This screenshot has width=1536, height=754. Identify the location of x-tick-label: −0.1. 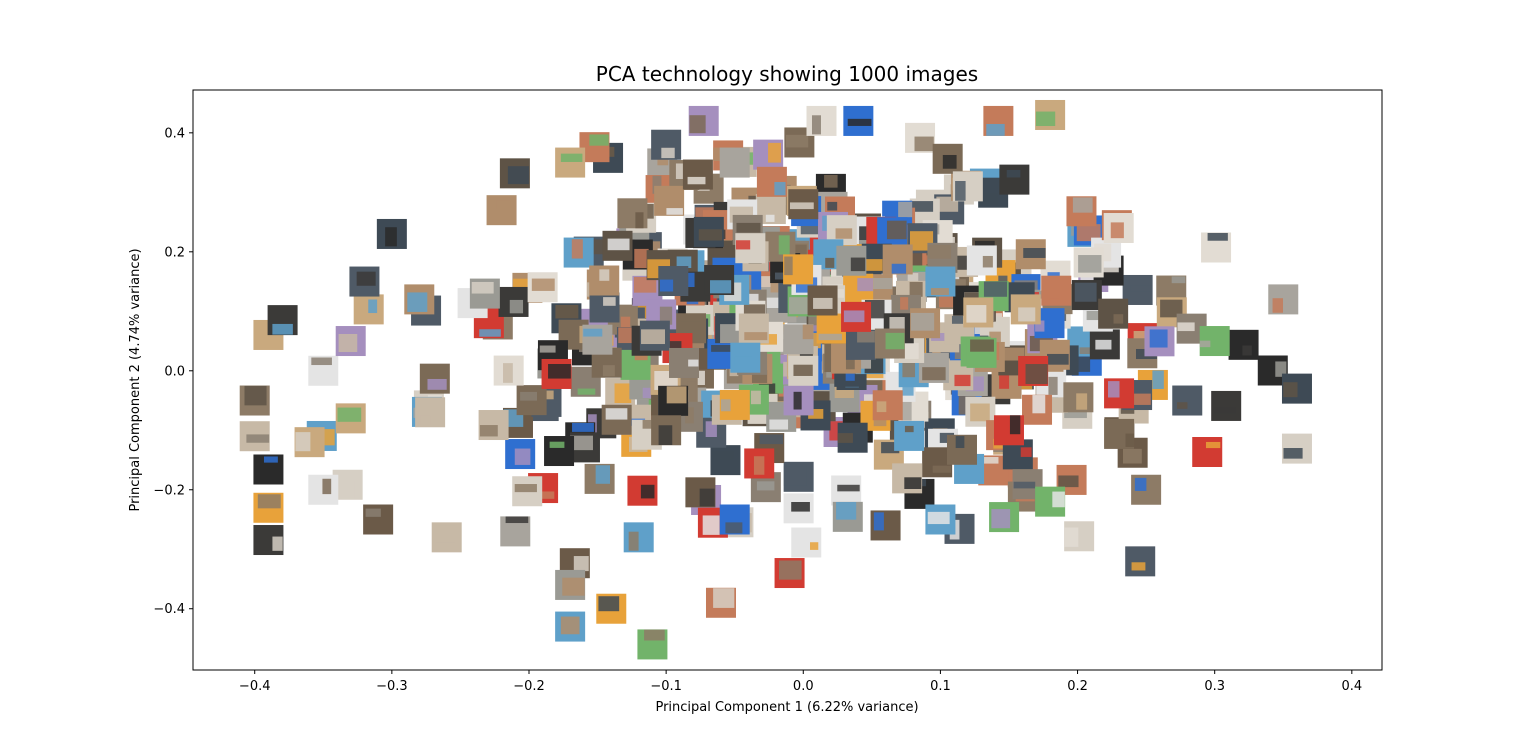
(666, 686).